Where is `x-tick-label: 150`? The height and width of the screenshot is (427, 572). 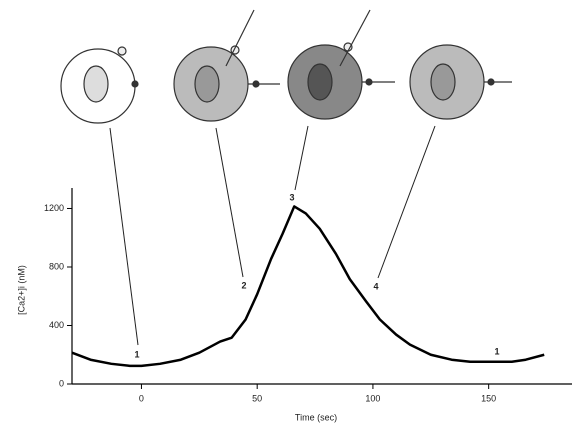 x-tick-label: 150 is located at coordinates (488, 398).